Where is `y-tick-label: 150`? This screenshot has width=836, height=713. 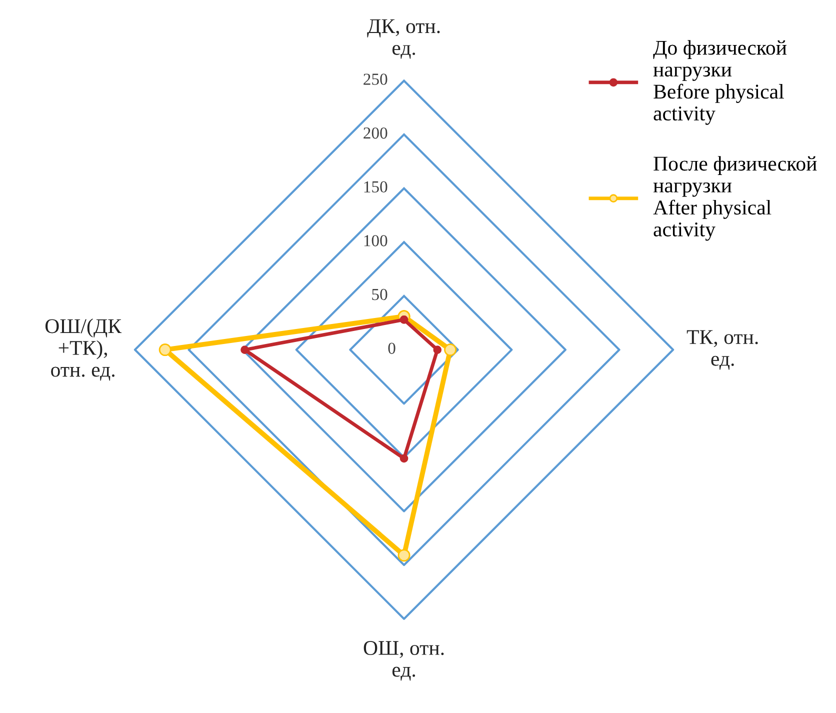
y-tick-label: 150 is located at coordinates (376, 187).